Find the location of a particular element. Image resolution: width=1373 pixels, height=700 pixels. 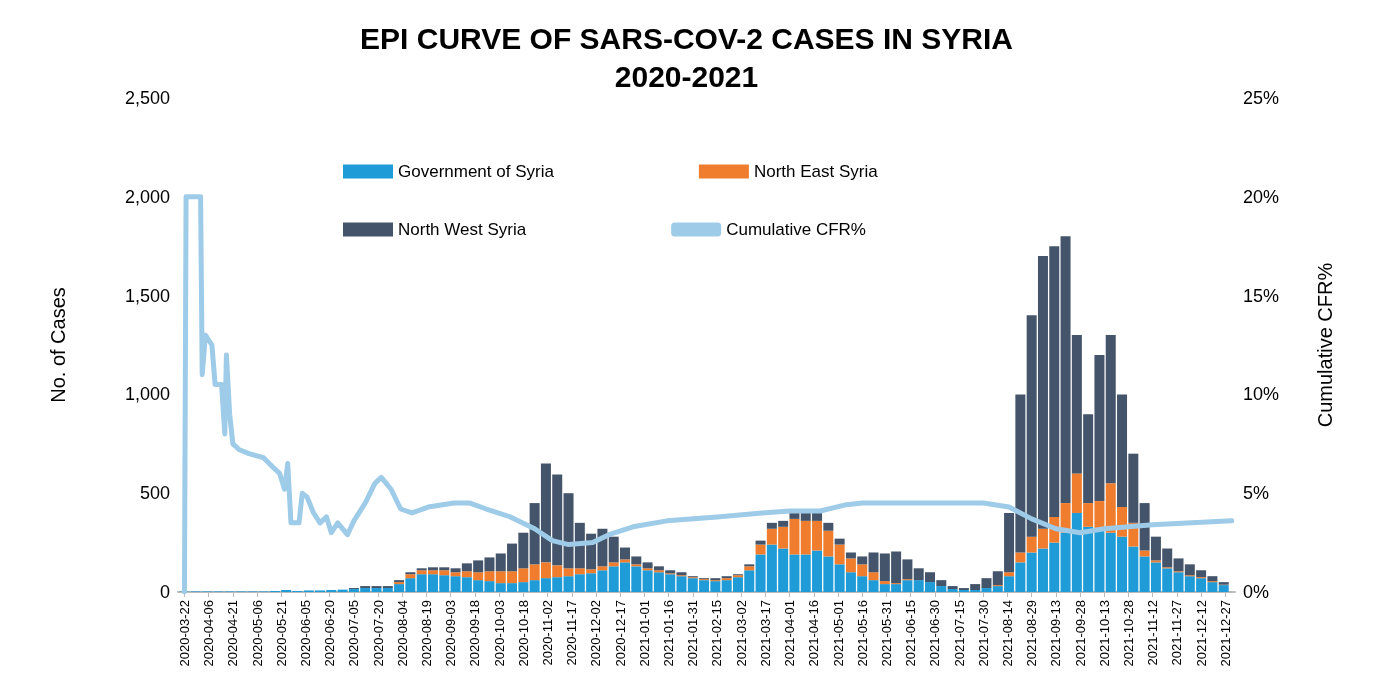

x-tick-label: 2021-05-01 is located at coordinates (838, 633).